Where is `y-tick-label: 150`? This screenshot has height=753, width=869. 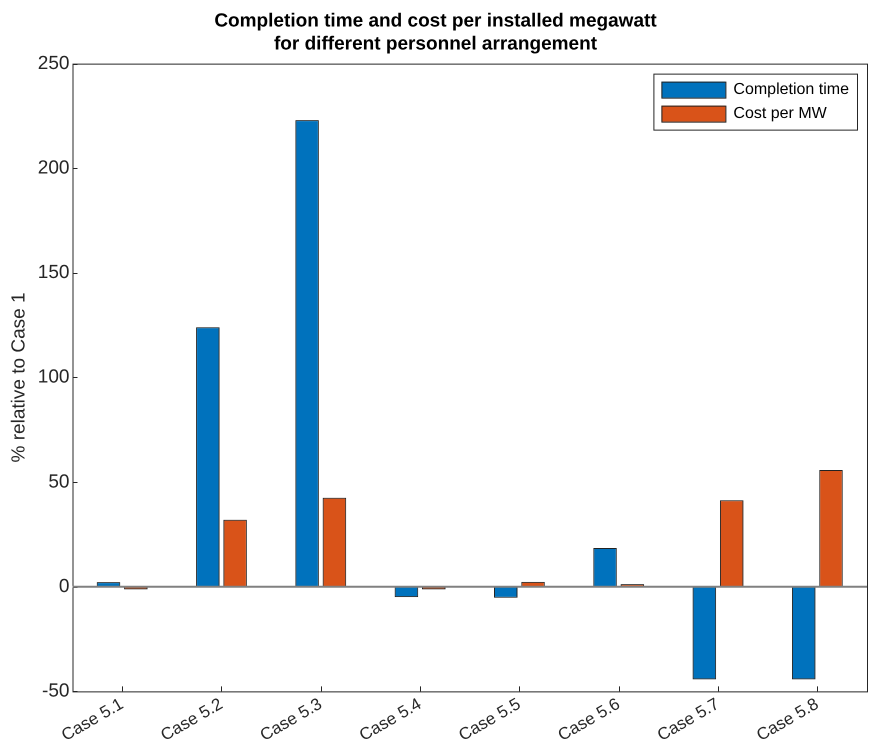
y-tick-label: 150 is located at coordinates (54, 273).